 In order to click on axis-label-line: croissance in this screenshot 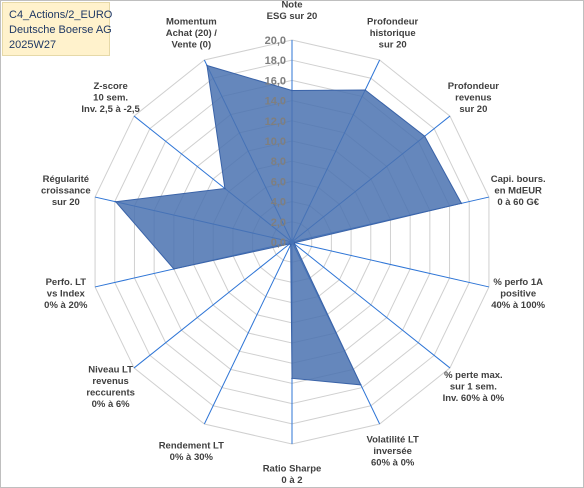, I will do `click(66, 190)`.